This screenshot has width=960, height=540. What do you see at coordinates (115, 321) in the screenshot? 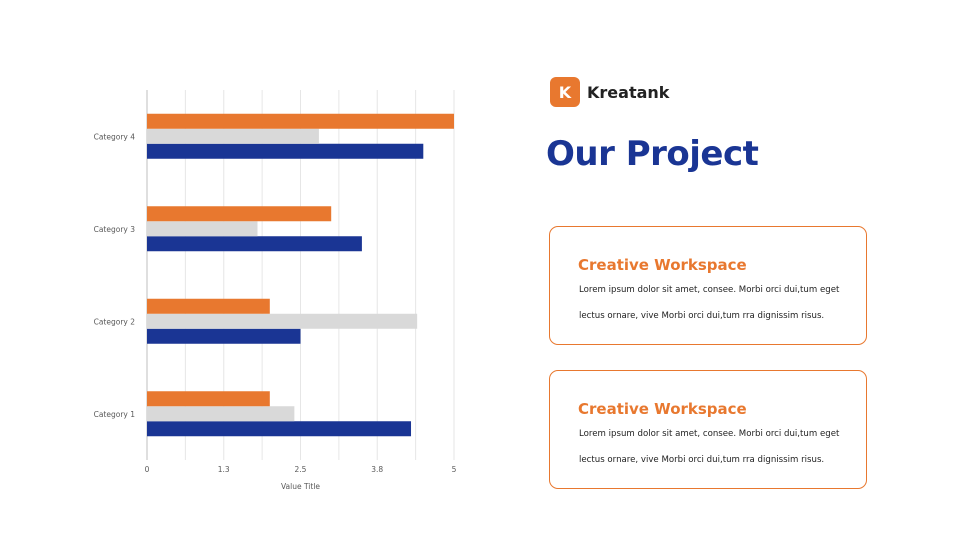
I see `chart-category-label: Category 2` at bounding box center [115, 321].